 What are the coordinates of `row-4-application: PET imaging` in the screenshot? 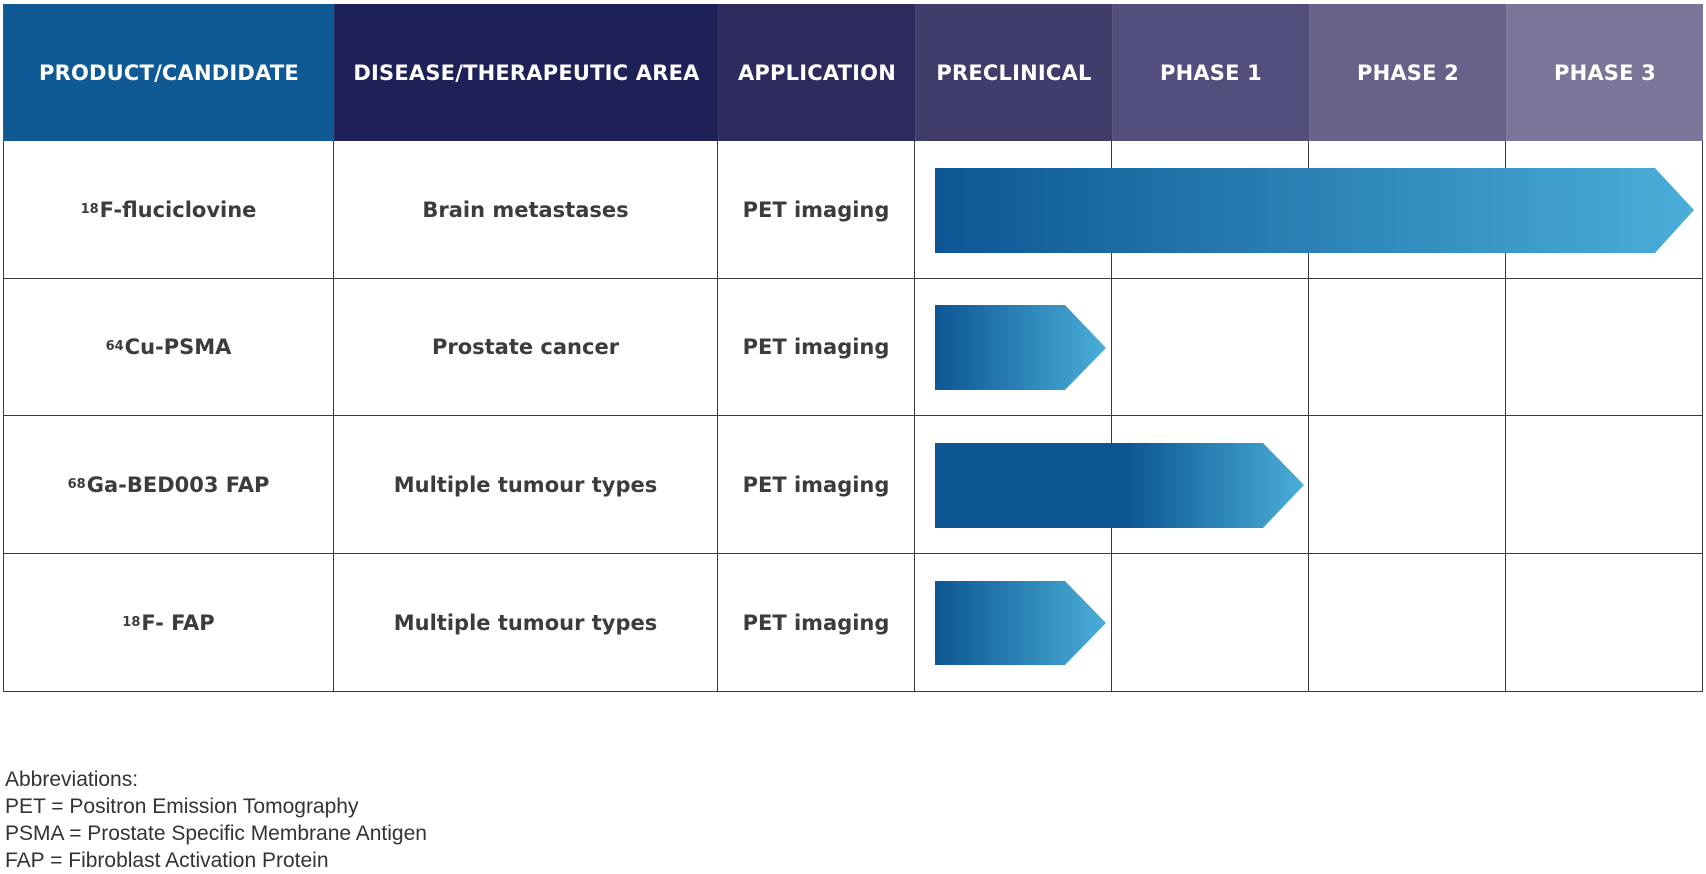 It's located at (816, 623).